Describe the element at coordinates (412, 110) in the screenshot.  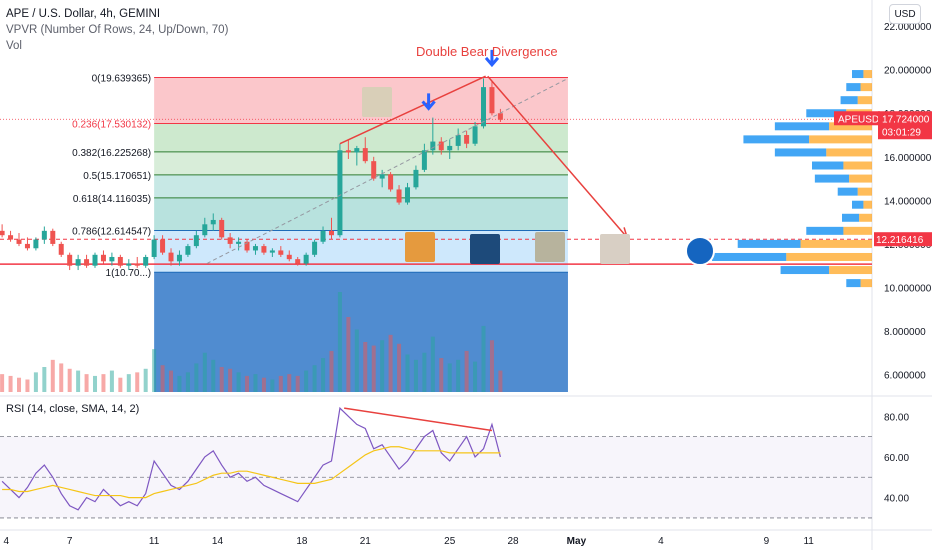
I see `divergence-trendline` at that location.